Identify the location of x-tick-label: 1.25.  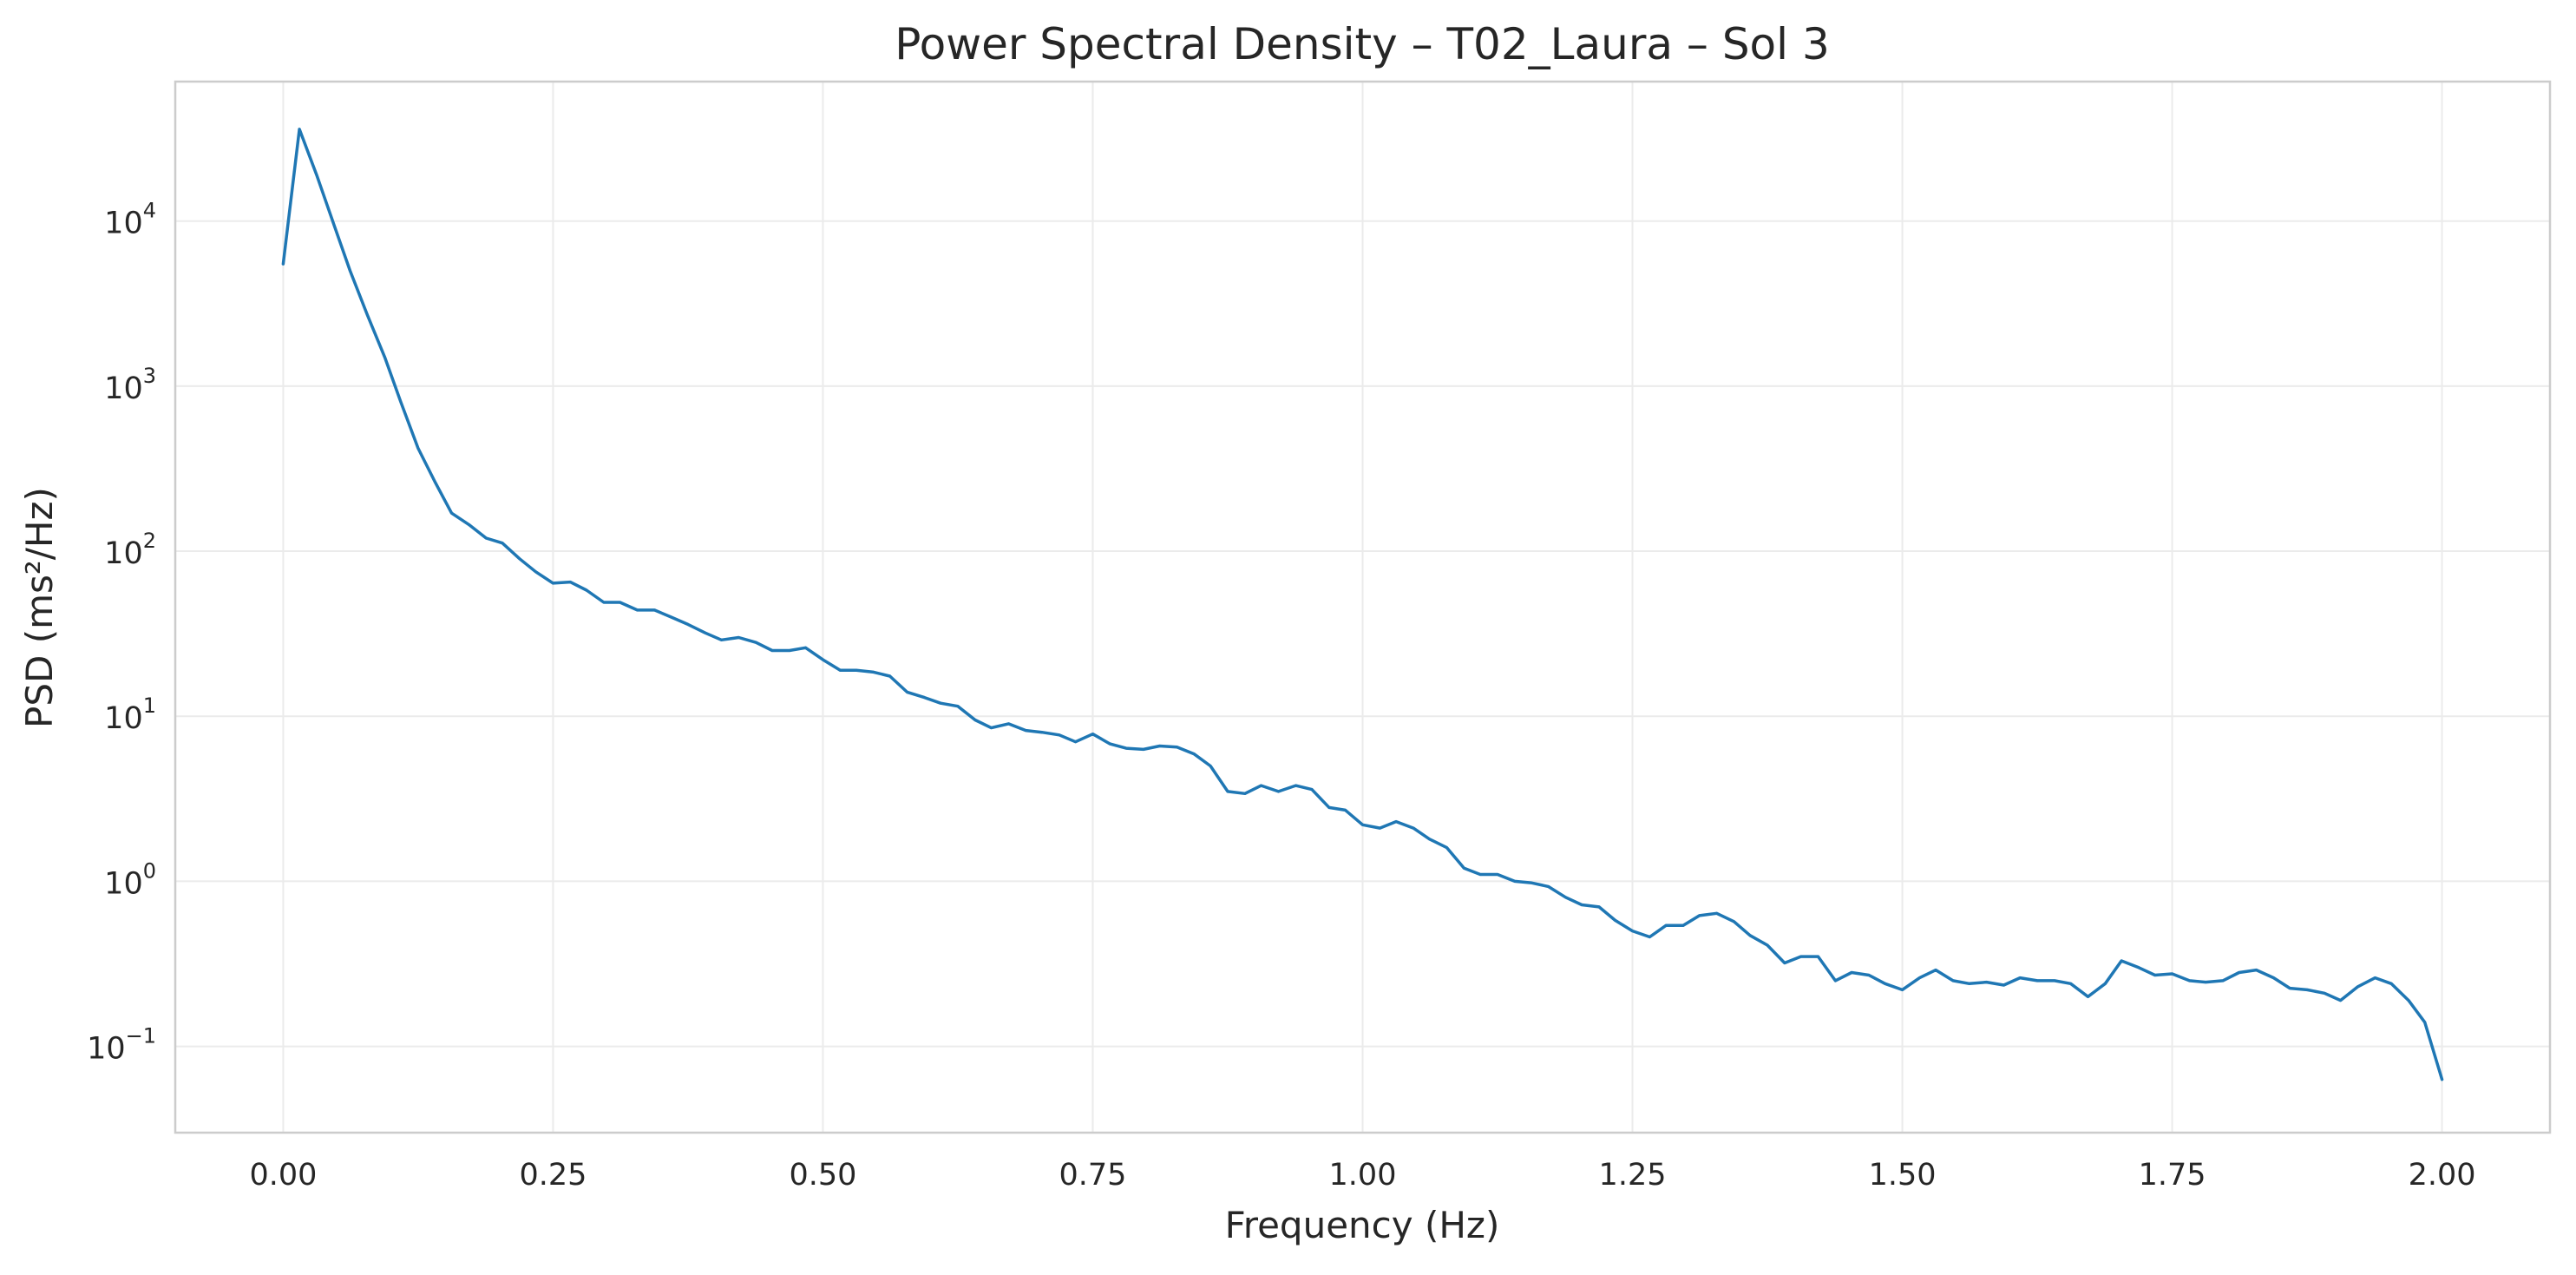
(1633, 1175).